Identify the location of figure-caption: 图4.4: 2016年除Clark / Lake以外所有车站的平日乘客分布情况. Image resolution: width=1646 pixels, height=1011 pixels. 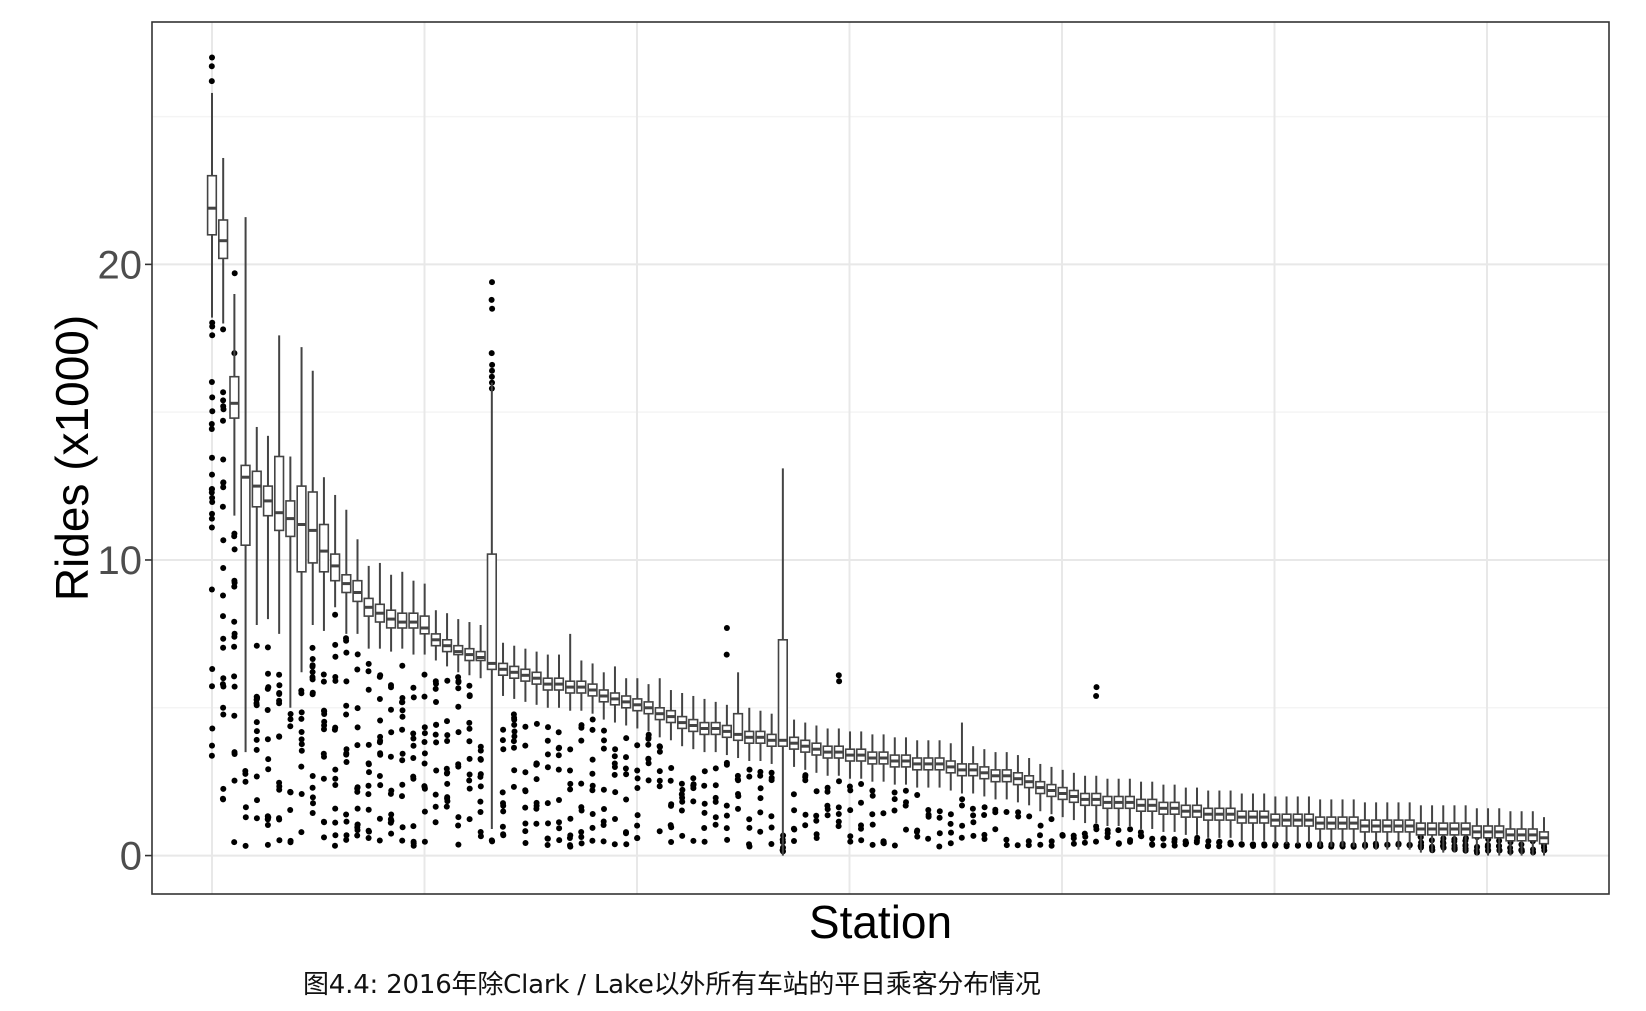
(672, 985).